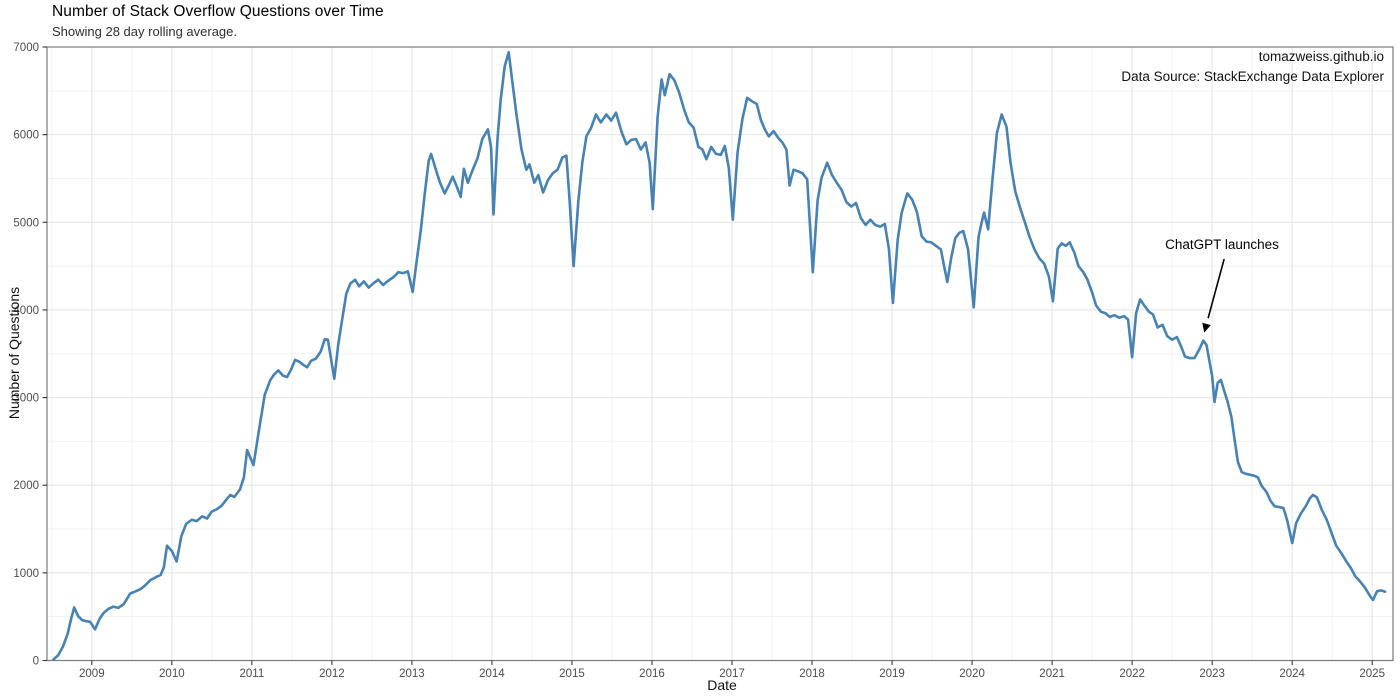  Describe the element at coordinates (26, 311) in the screenshot. I see `y-tick-label: 4000` at that location.